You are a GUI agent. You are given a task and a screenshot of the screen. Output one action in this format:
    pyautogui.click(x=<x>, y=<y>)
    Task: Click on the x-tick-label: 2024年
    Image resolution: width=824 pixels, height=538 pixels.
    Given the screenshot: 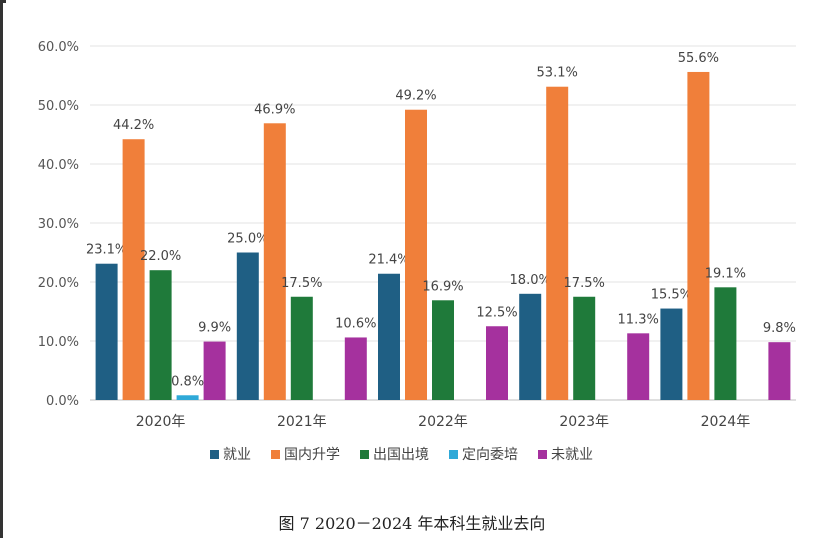 What is the action you would take?
    pyautogui.click(x=726, y=422)
    